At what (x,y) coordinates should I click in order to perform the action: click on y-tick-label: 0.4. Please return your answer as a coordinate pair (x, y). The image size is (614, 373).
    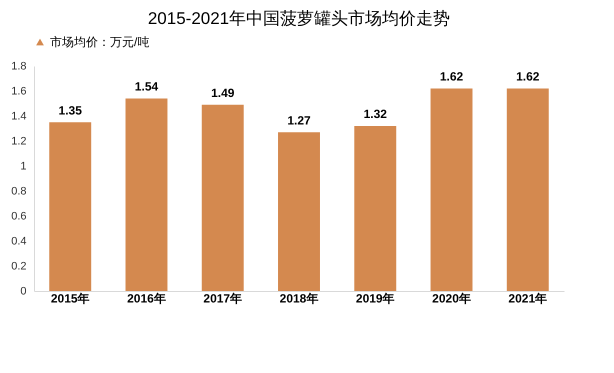
    Looking at the image, I should click on (18, 242).